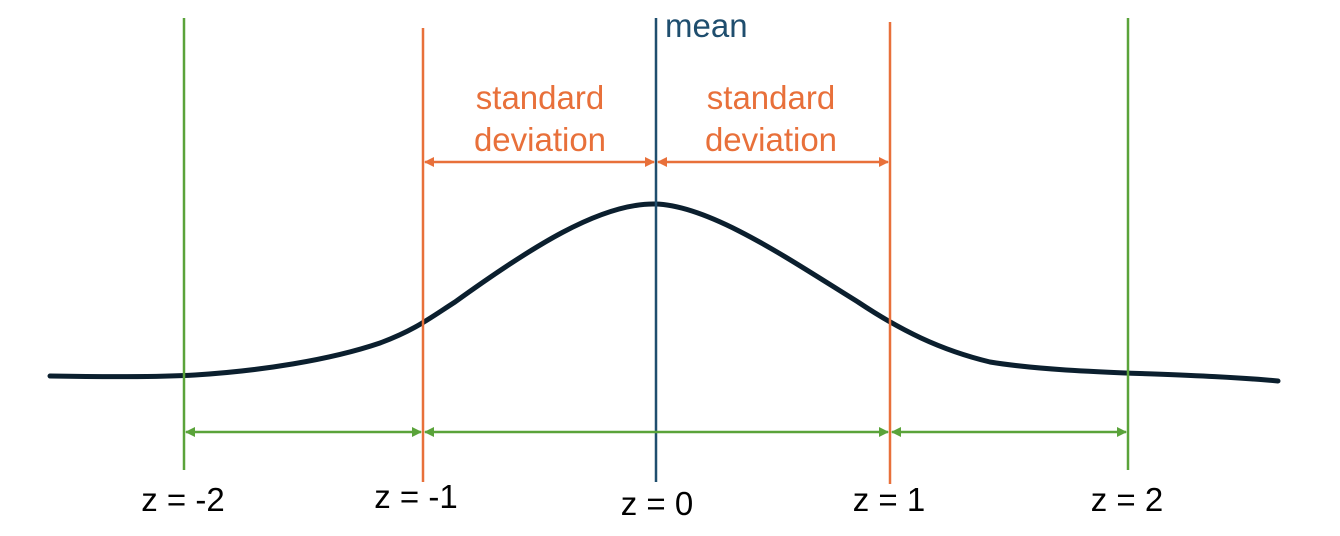  I want to click on z-label-0: z = 0, so click(657, 503).